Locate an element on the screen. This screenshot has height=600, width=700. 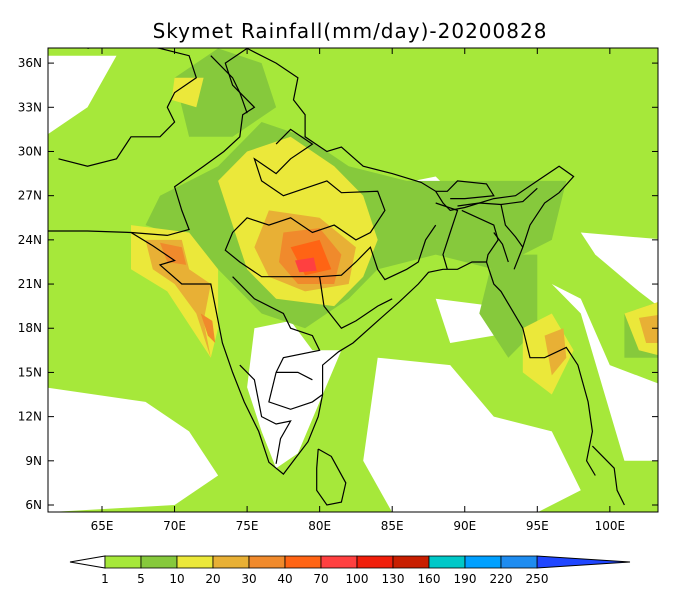
lon-tick-label: 70E is located at coordinates (174, 526).